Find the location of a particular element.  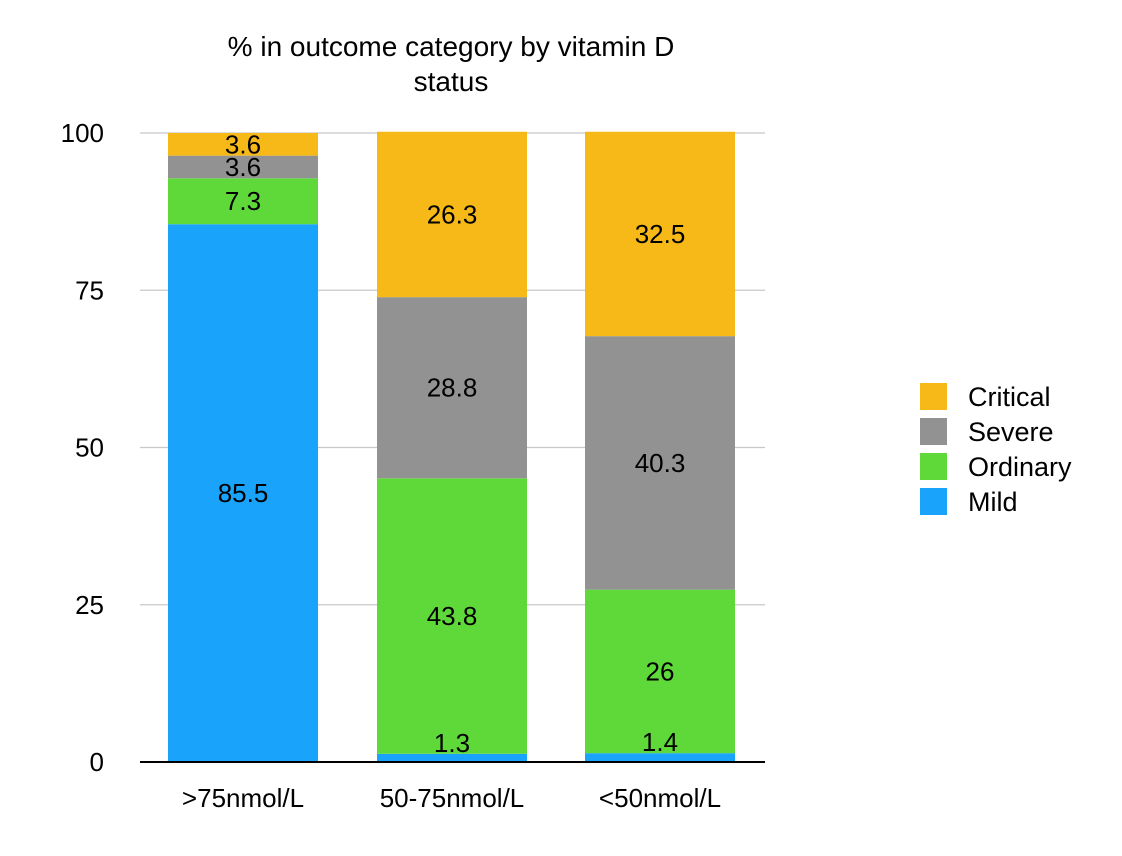

data-label-ordinary: 7.3 is located at coordinates (243, 201).